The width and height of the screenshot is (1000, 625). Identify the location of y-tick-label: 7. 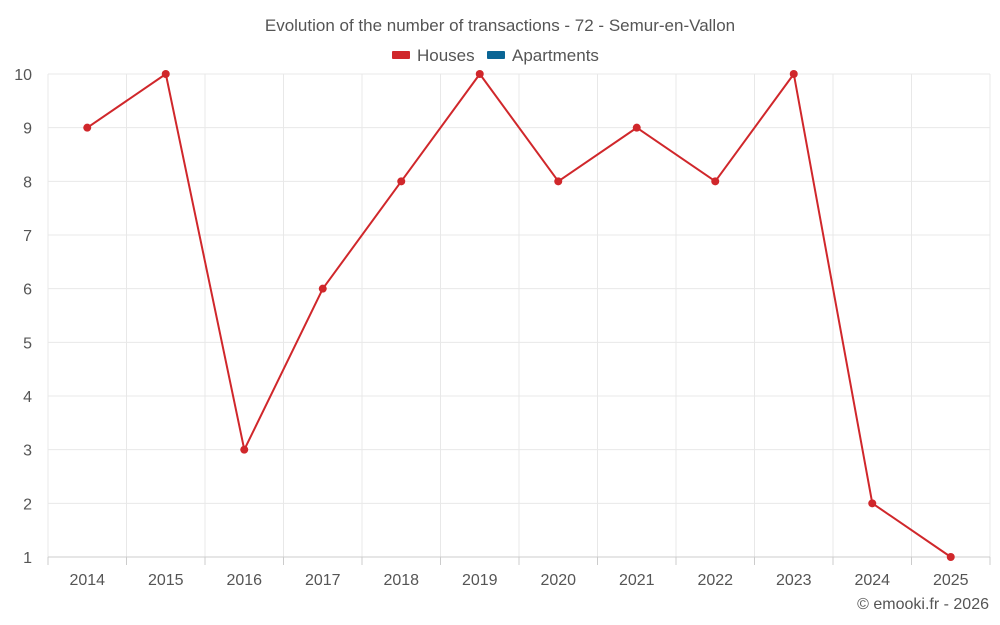
(27, 236).